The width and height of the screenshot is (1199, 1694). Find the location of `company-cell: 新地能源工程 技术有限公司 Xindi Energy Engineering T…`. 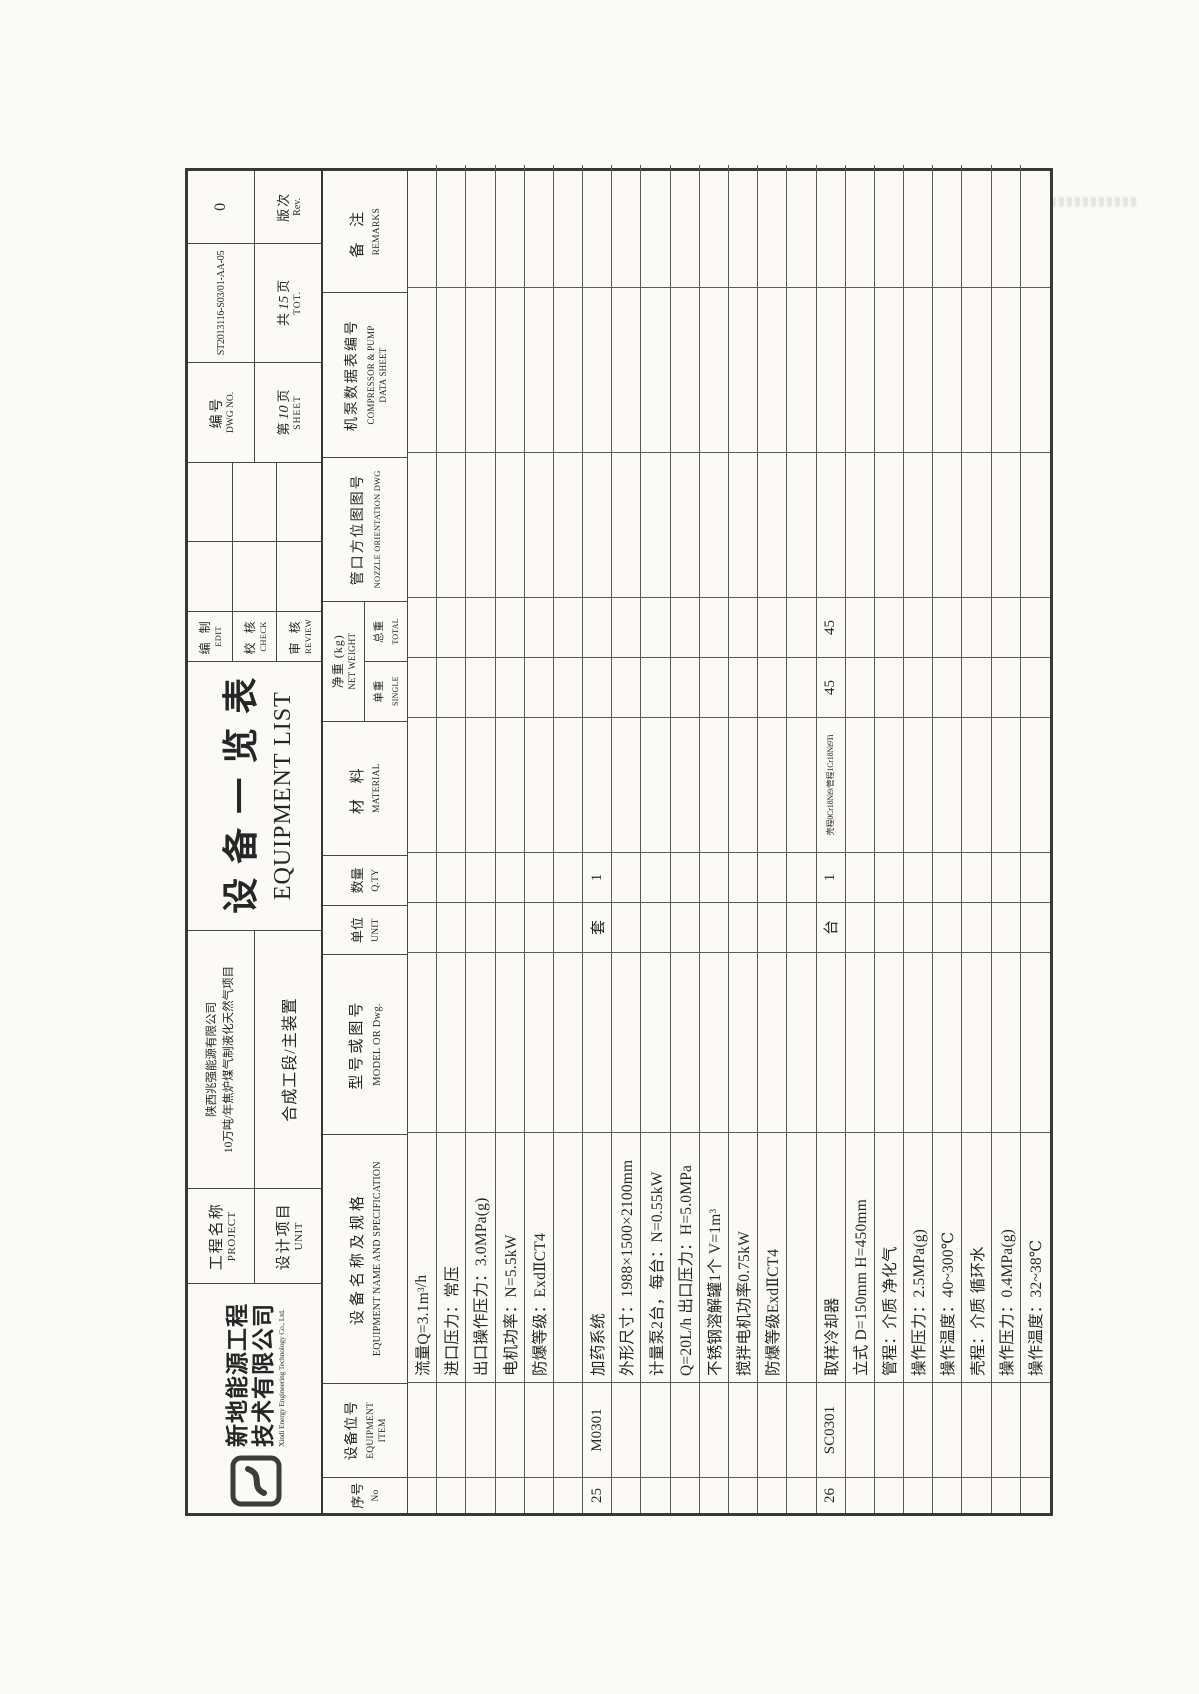

company-cell: 新地能源工程 技术有限公司 Xindi Energy Engineering T… is located at coordinates (254, 1398).